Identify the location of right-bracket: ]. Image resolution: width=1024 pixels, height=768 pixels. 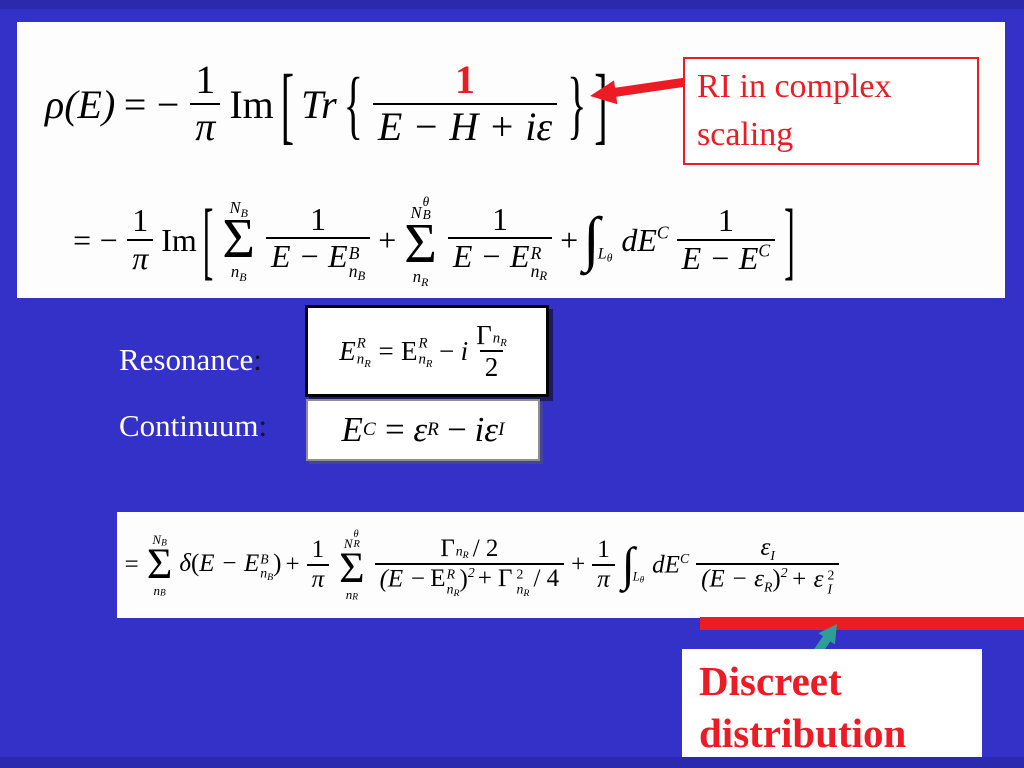
(601, 104).